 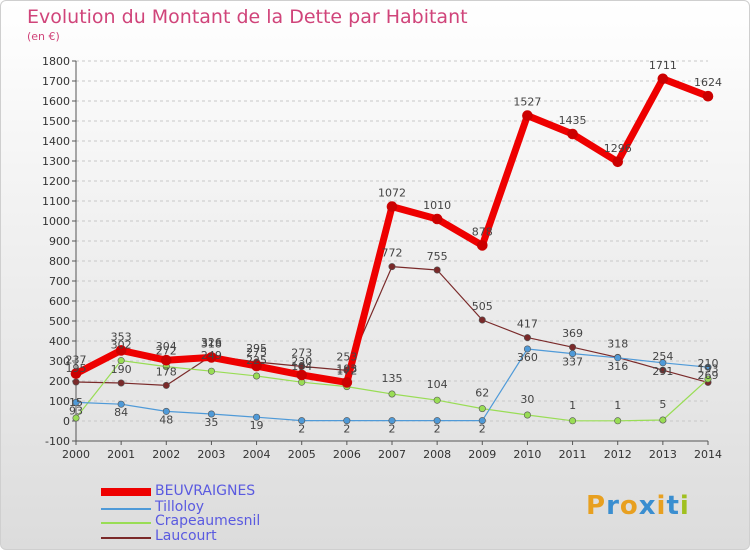 What do you see at coordinates (121, 412) in the screenshot?
I see `data-label: 84` at bounding box center [121, 412].